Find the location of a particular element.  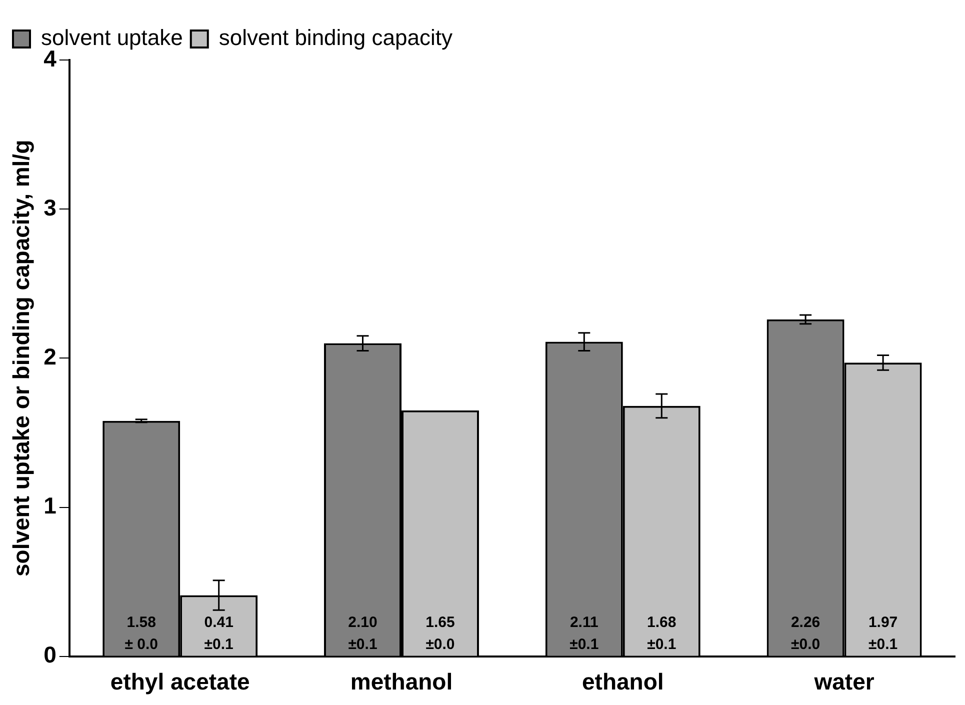

y-tick-label: 1 is located at coordinates (50, 505).